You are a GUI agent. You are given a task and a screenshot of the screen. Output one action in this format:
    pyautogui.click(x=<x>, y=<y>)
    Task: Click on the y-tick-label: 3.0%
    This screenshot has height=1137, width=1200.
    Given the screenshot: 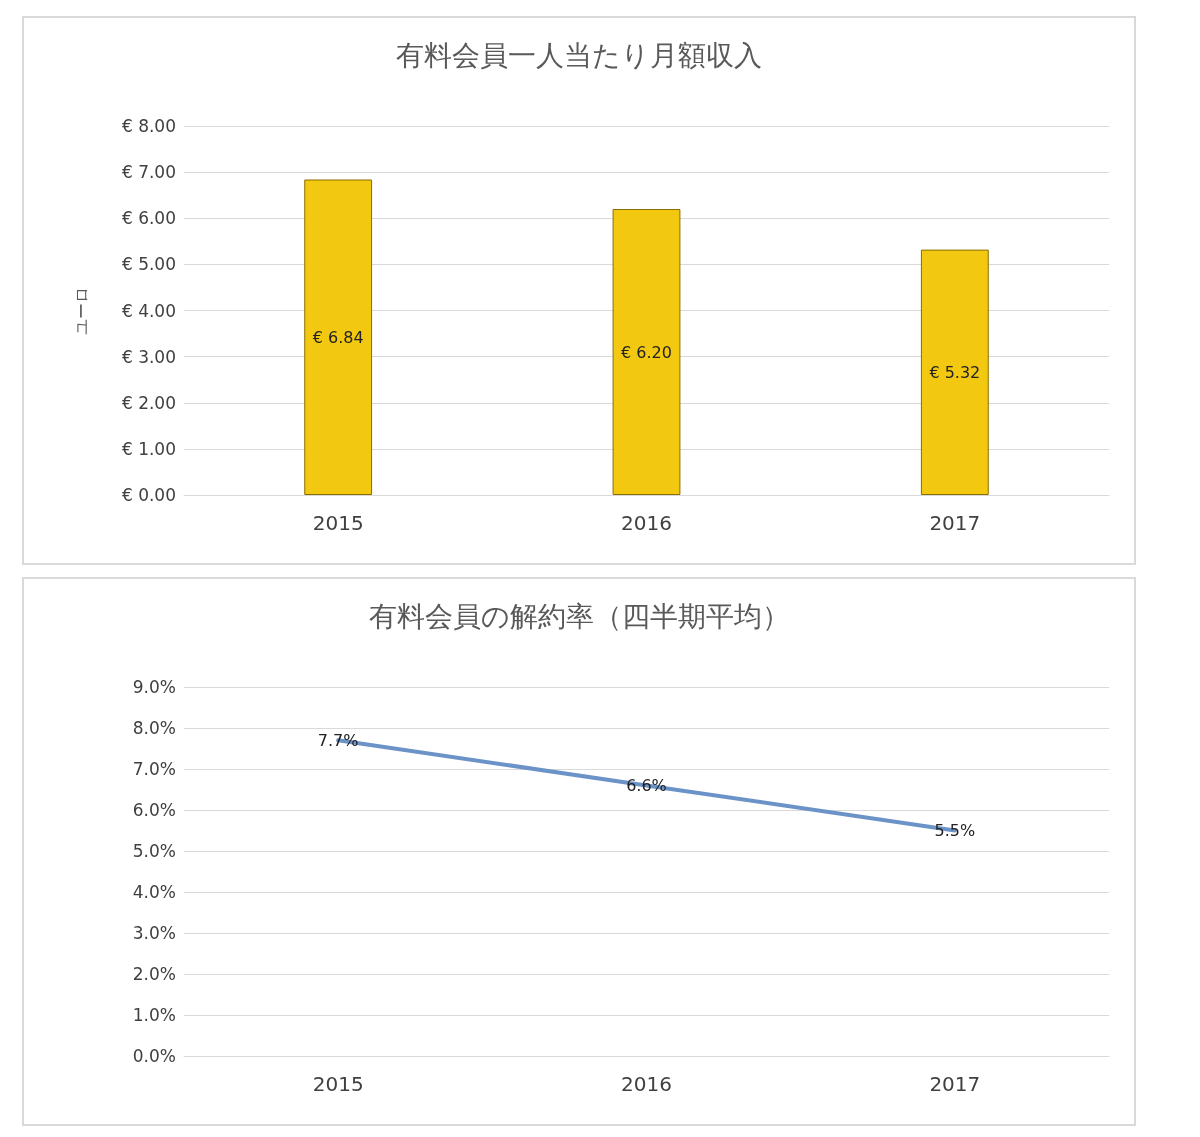 What is the action you would take?
    pyautogui.click(x=154, y=933)
    